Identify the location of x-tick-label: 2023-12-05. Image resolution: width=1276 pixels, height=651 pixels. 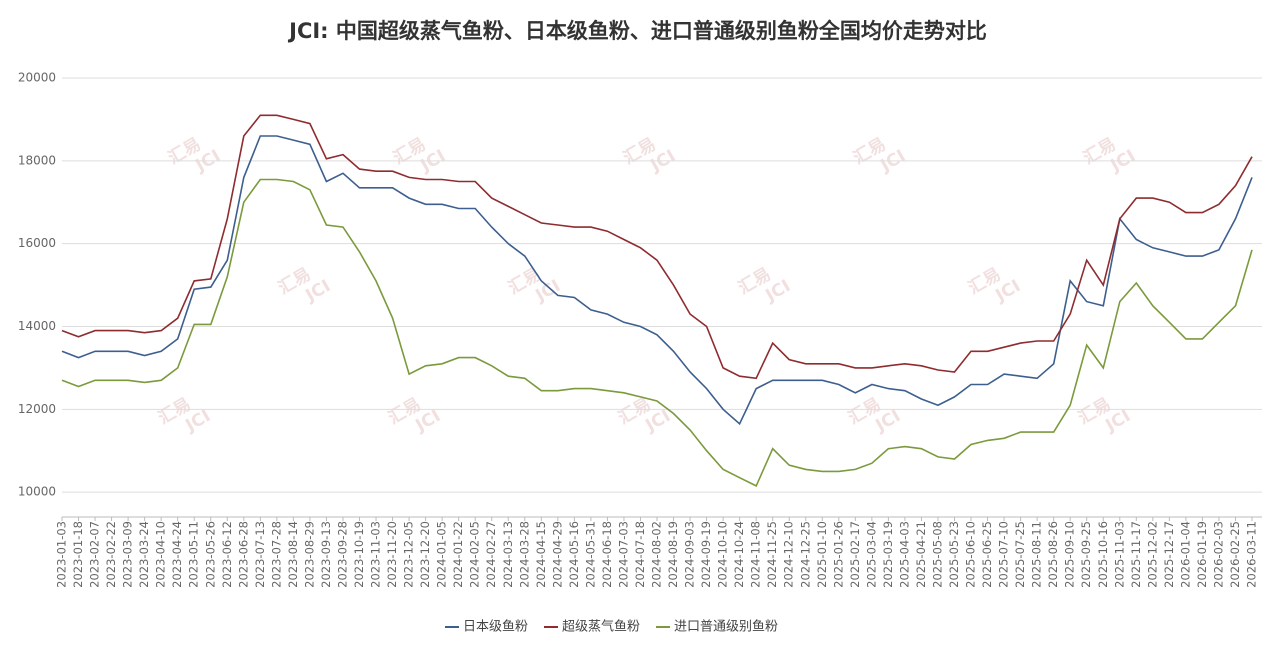
(409, 554).